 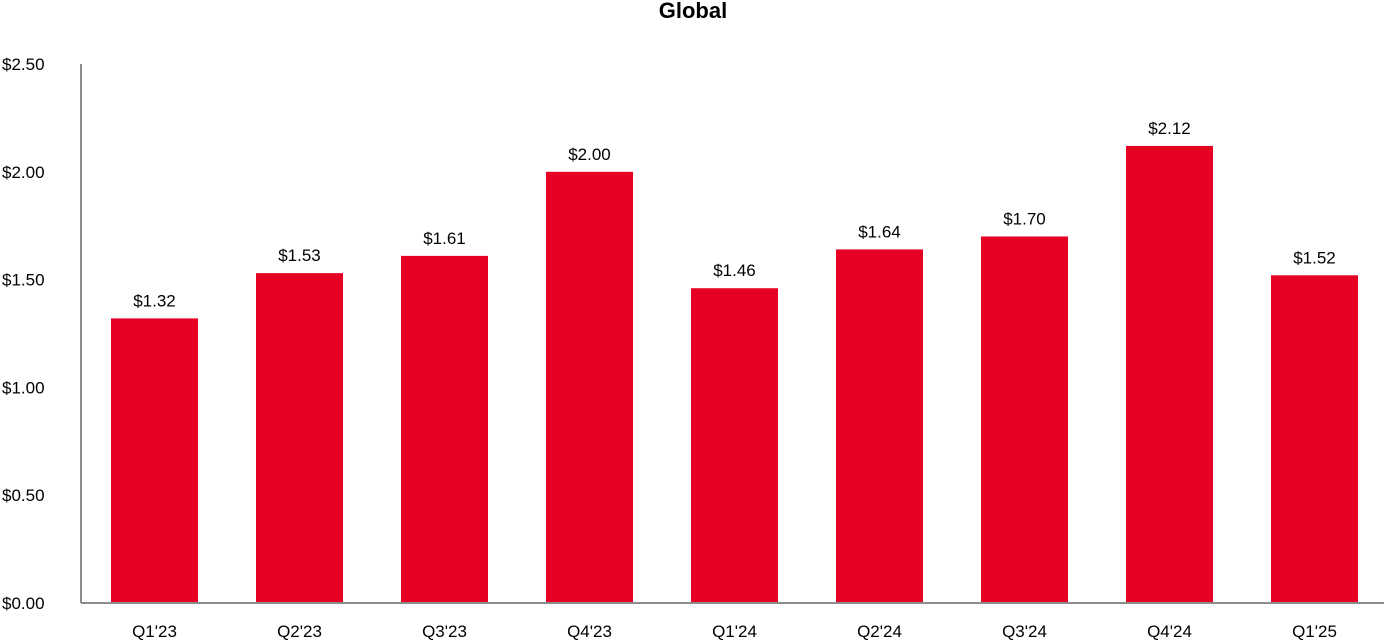 I want to click on x-tick-label: Q2'23, so click(x=299, y=631).